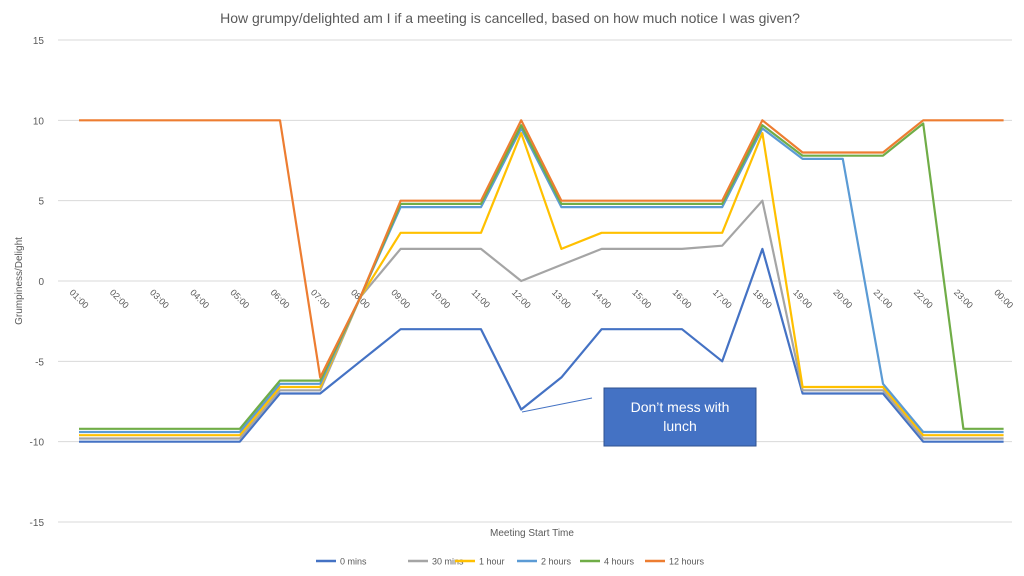  What do you see at coordinates (400, 298) in the screenshot?
I see `x-tick-label: 09:00` at bounding box center [400, 298].